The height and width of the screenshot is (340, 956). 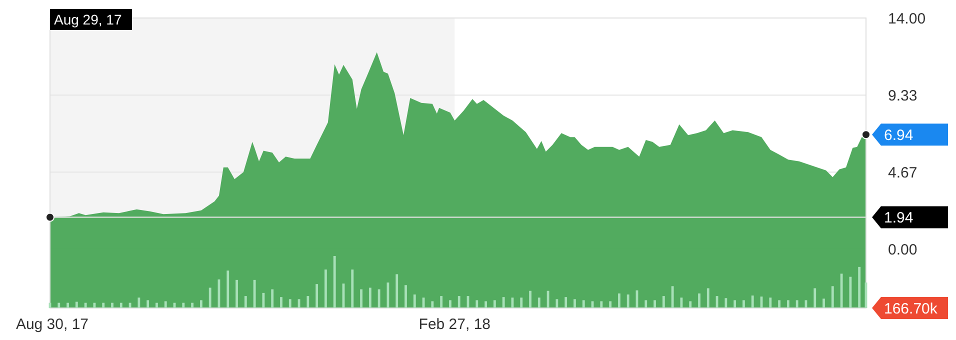 What do you see at coordinates (907, 19) in the screenshot?
I see `y-tick-label: 14.00` at bounding box center [907, 19].